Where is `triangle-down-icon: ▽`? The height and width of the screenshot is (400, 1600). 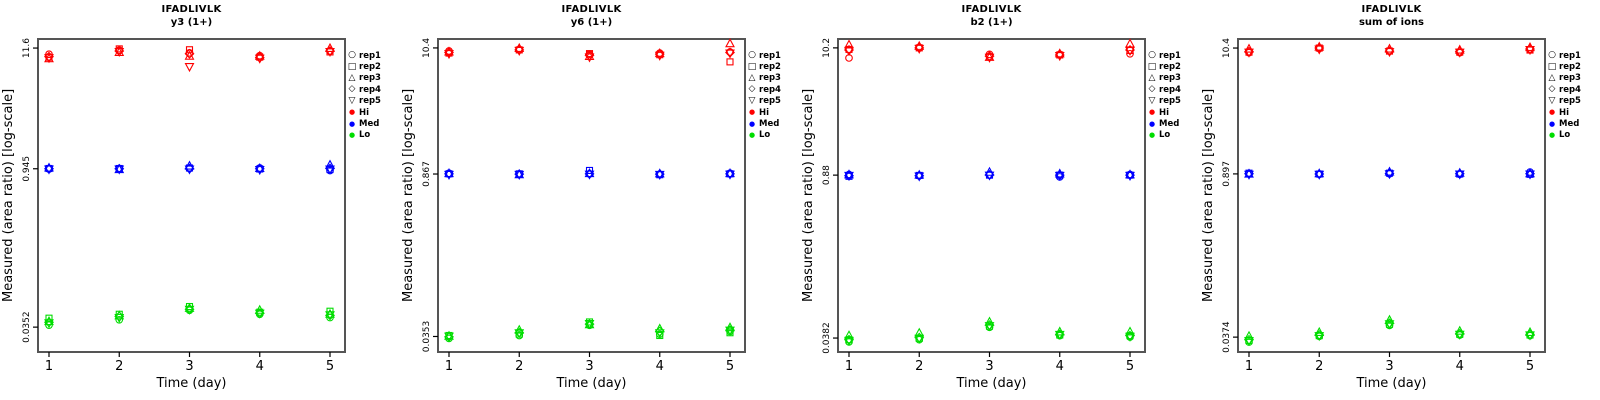 triangle-down-icon: ▽ is located at coordinates (1152, 100).